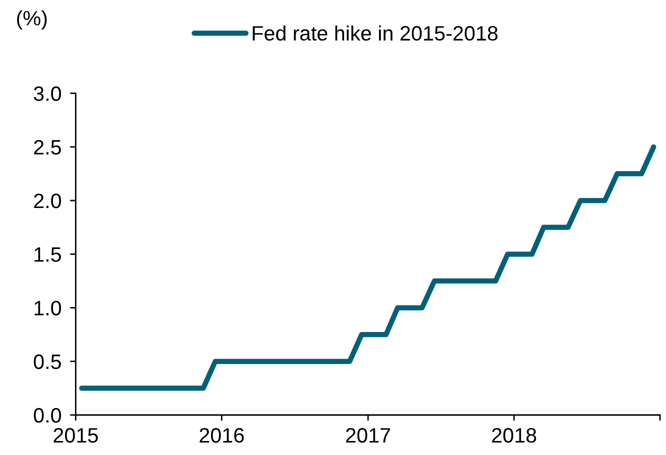 The image size is (666, 455). I want to click on y-tick-label: 0.5, so click(47, 362).